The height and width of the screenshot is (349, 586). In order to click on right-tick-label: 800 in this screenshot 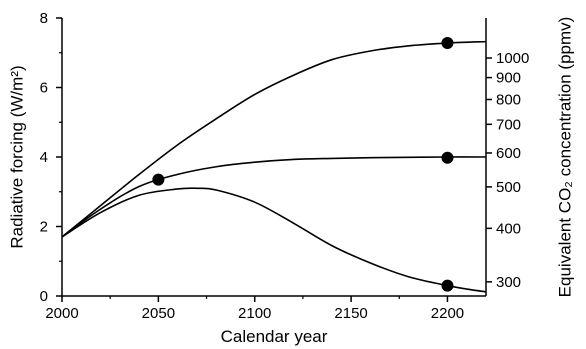, I will do `click(508, 99)`.